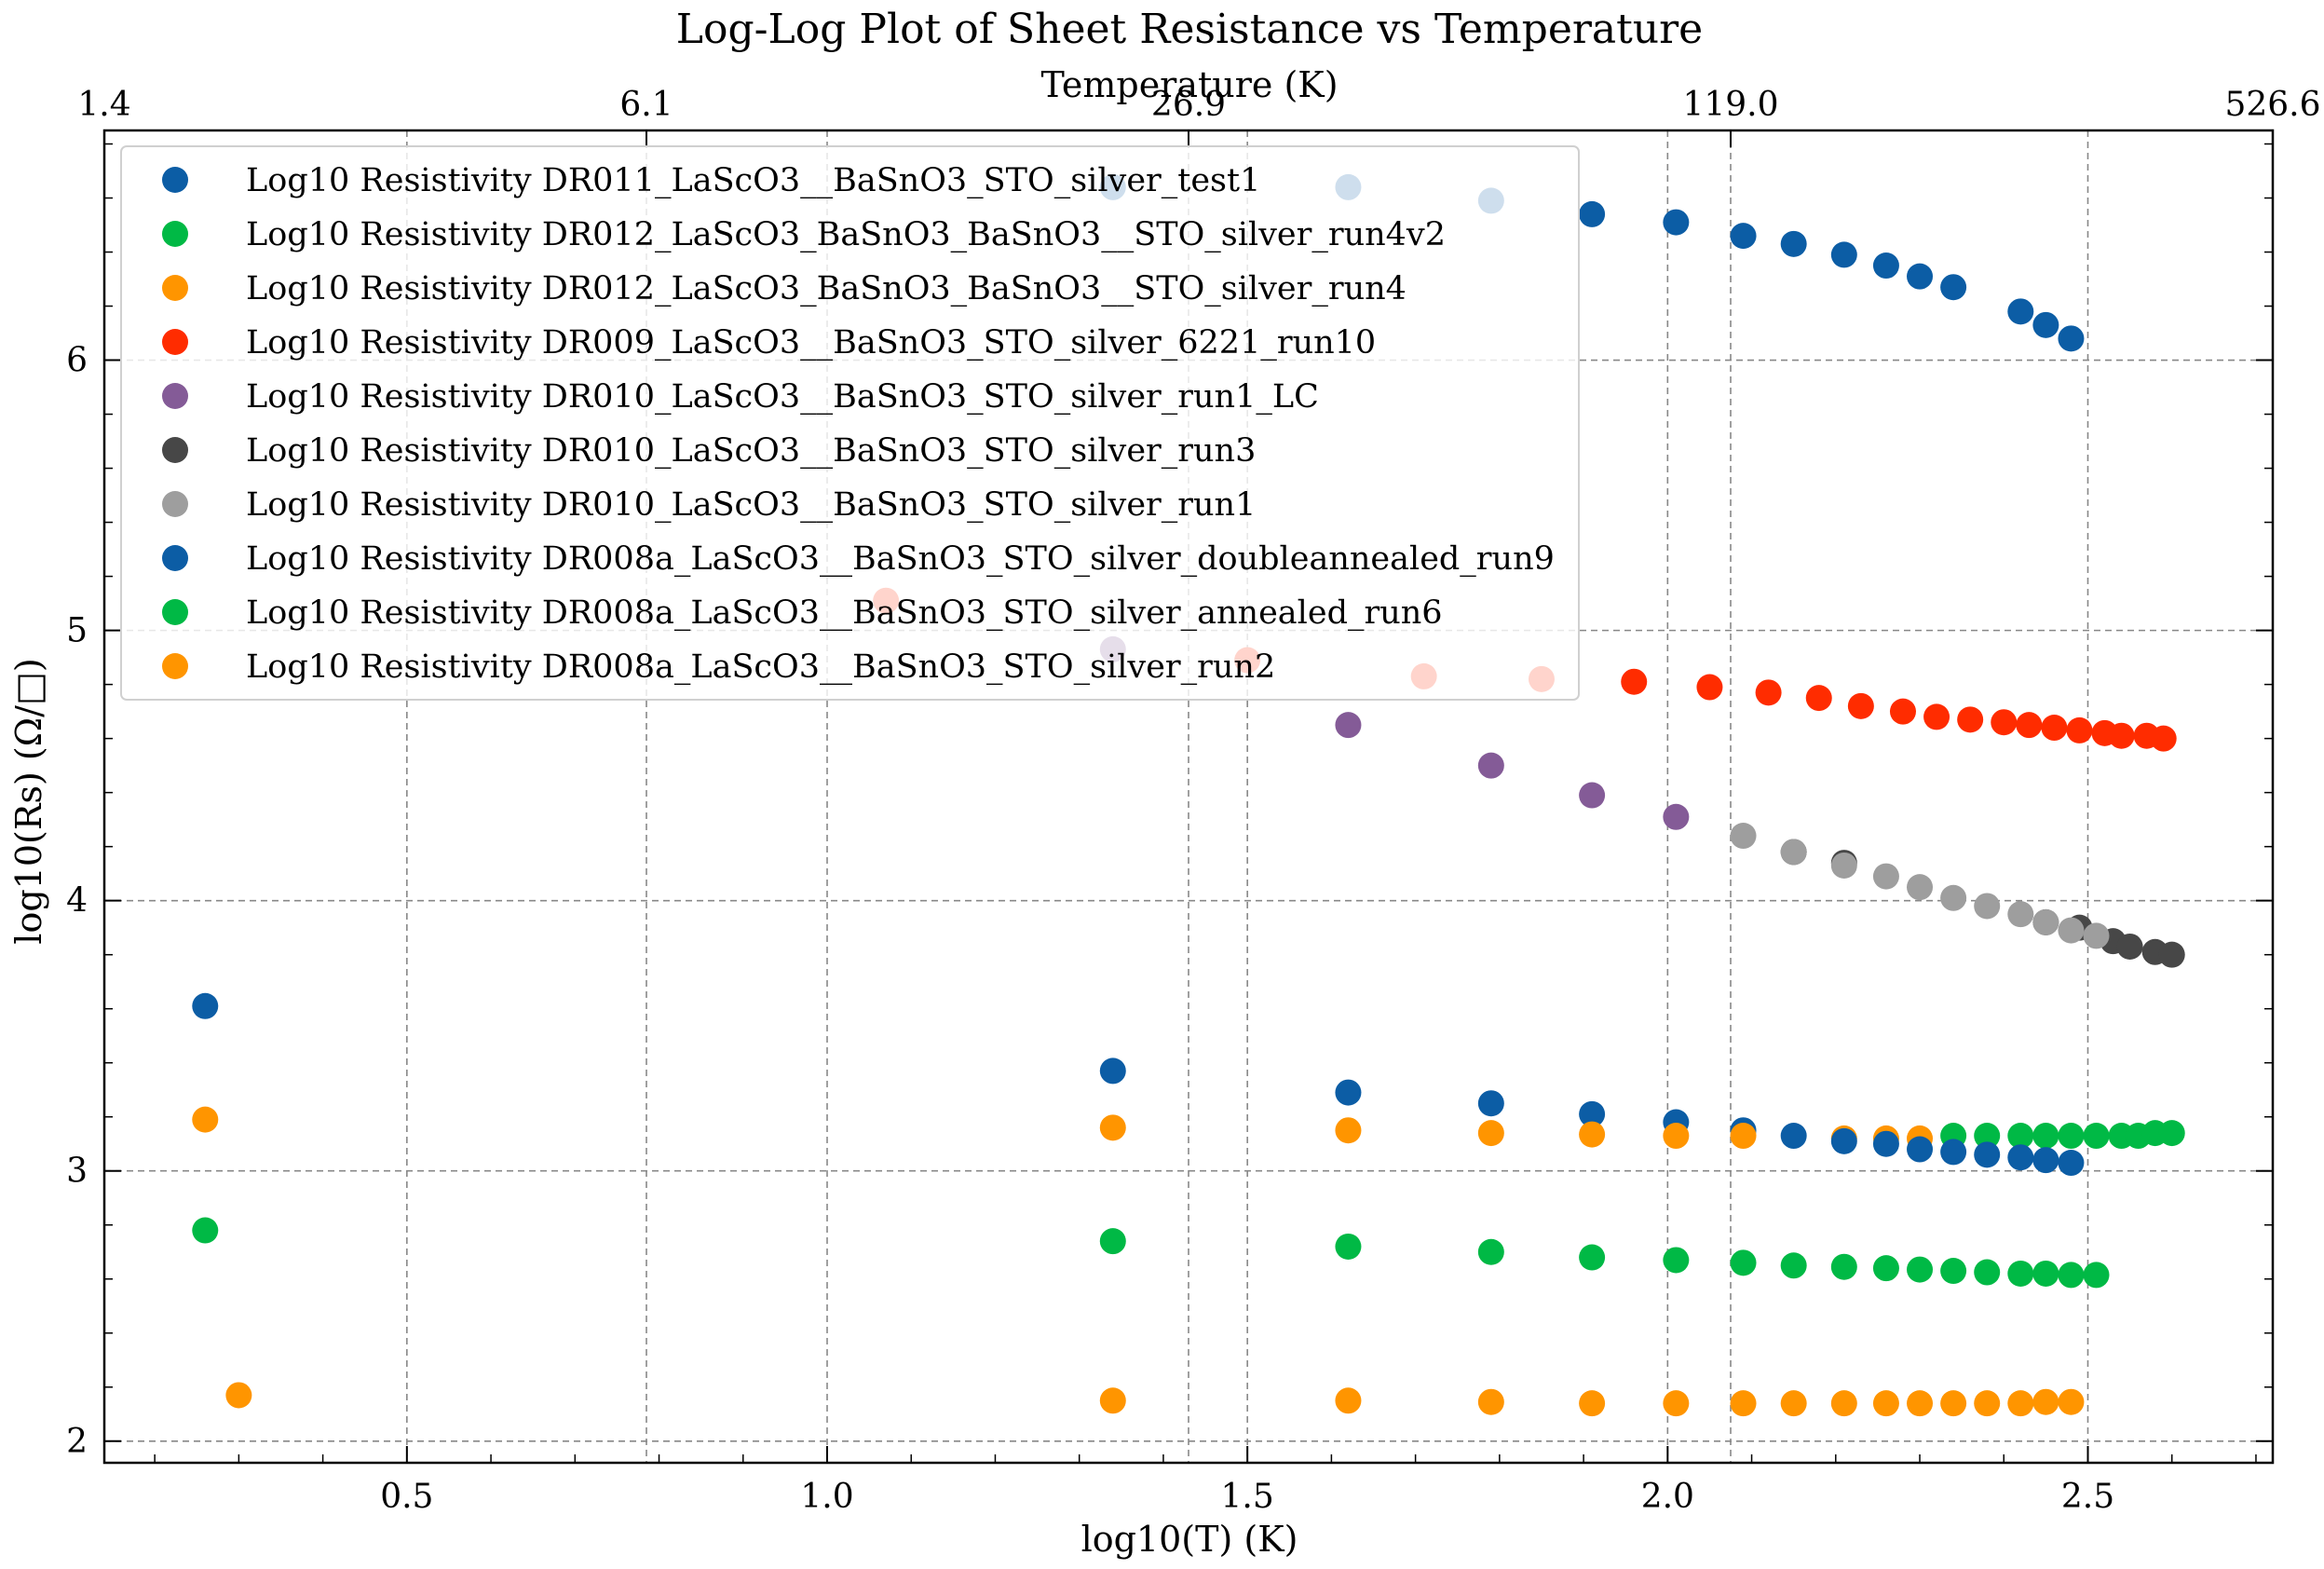 This screenshot has width=2324, height=1569. I want to click on y-tick-label: 3, so click(77, 1172).